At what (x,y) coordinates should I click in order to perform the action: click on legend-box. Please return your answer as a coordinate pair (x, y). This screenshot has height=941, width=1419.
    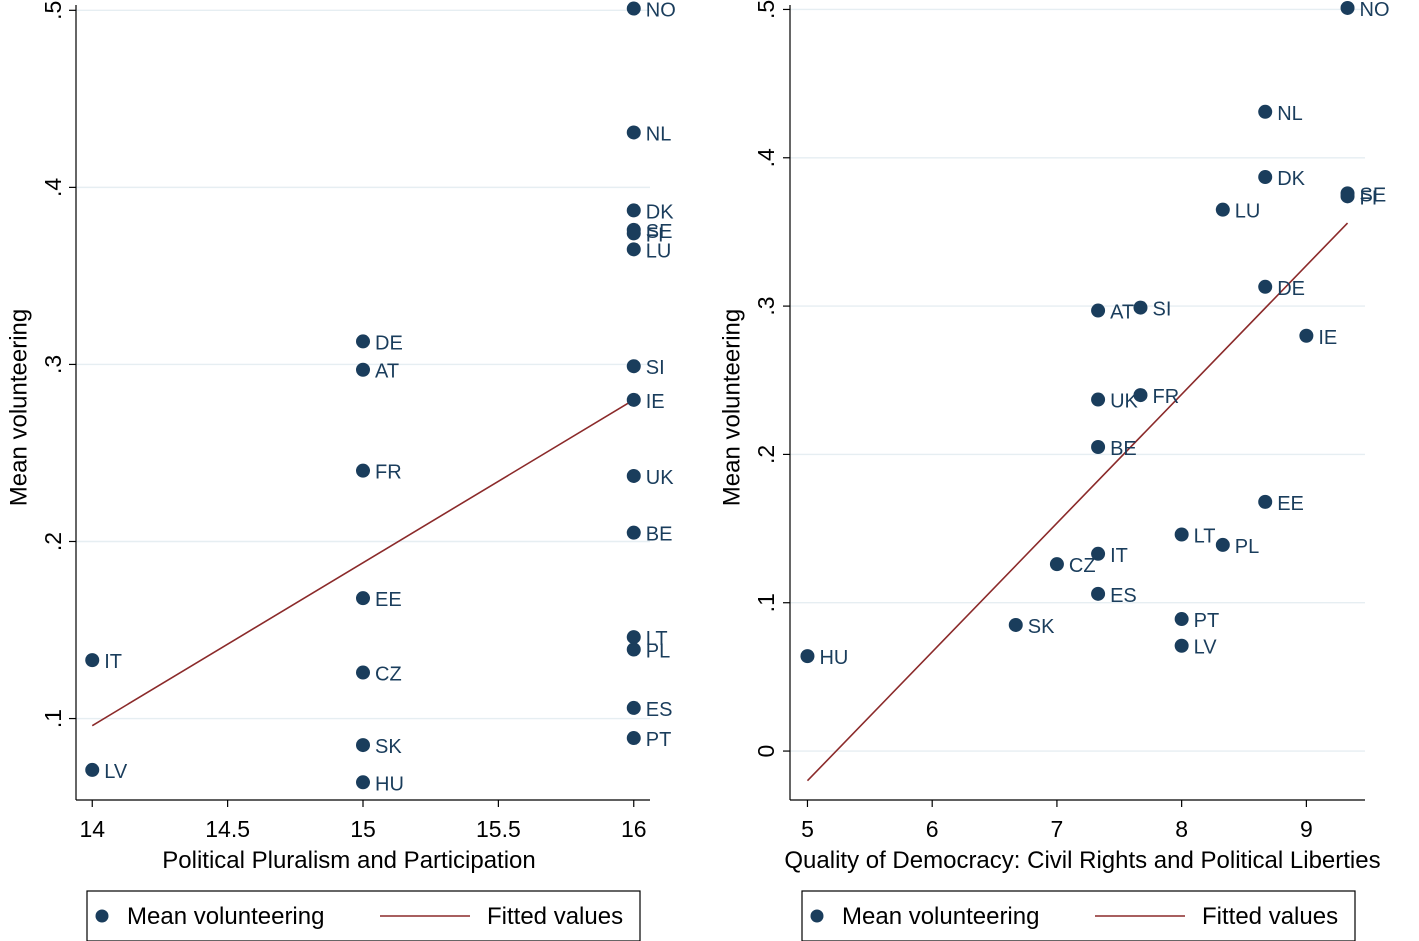
    Looking at the image, I should click on (363, 915).